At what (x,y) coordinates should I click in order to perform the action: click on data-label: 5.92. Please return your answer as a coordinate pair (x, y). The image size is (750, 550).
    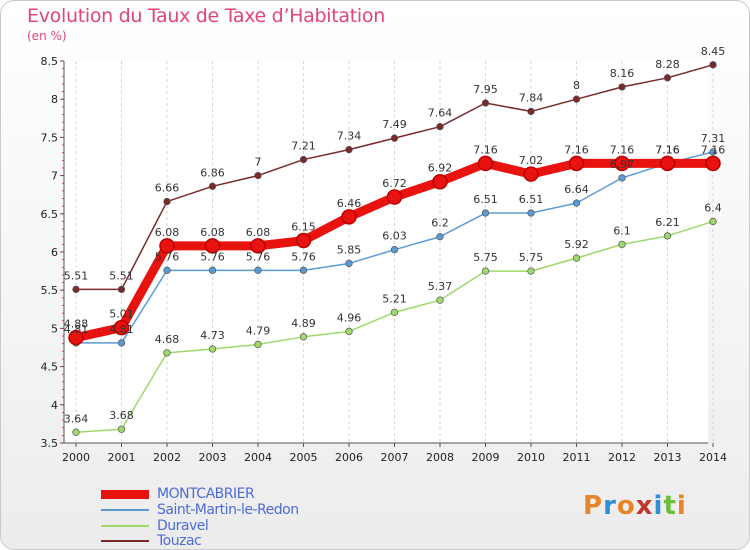
    Looking at the image, I should click on (576, 244).